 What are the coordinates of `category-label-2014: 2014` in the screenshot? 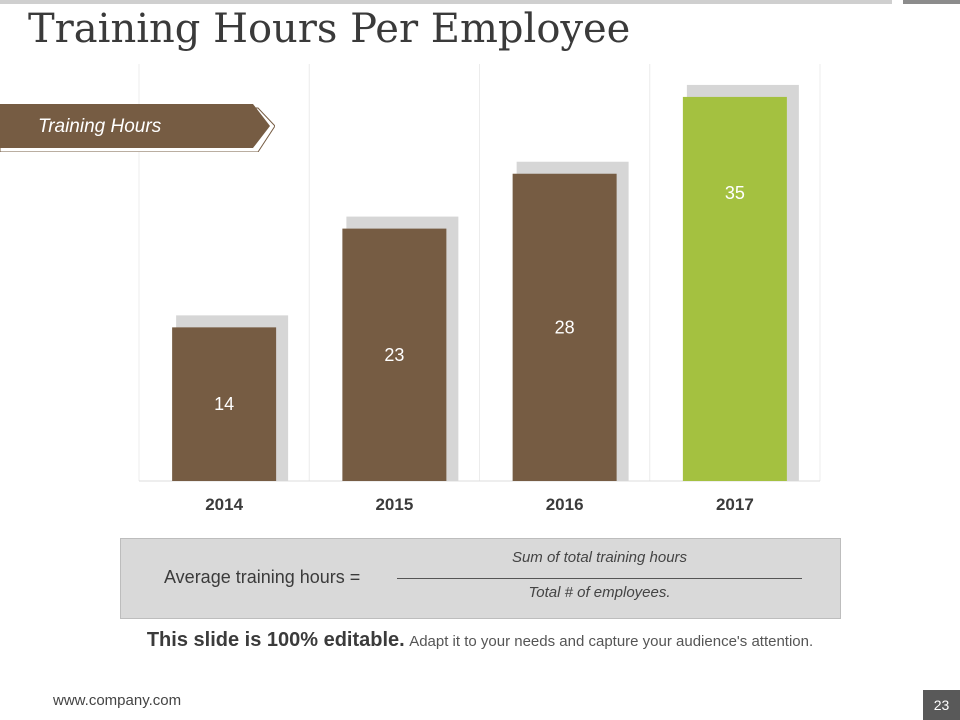 It's located at (224, 504).